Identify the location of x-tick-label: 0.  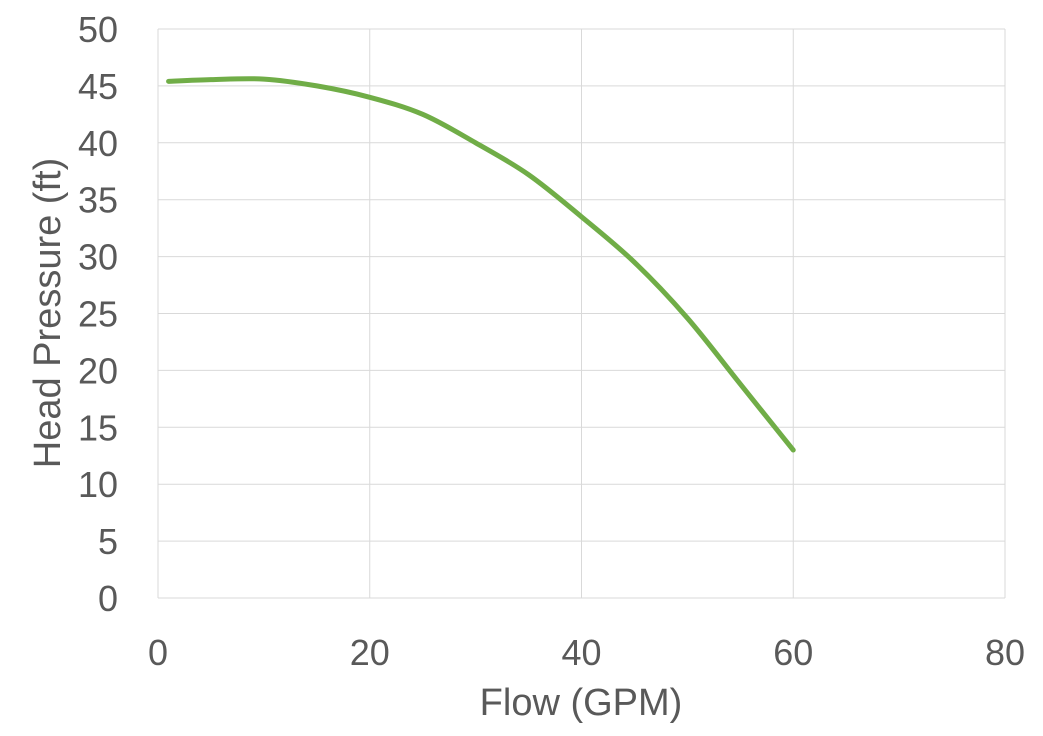
(158, 652).